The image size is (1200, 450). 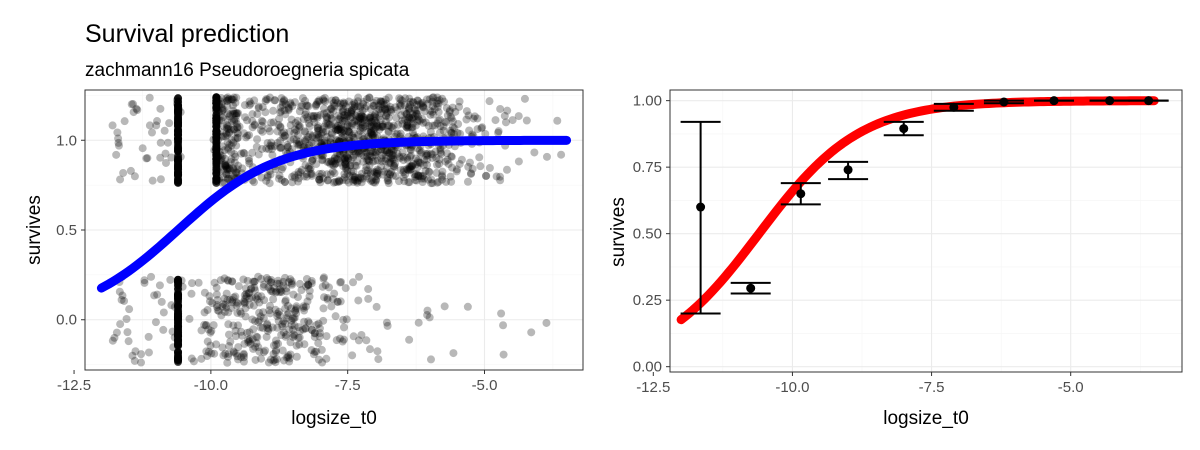 What do you see at coordinates (1054, 101) in the screenshot?
I see `bin-mean-point` at bounding box center [1054, 101].